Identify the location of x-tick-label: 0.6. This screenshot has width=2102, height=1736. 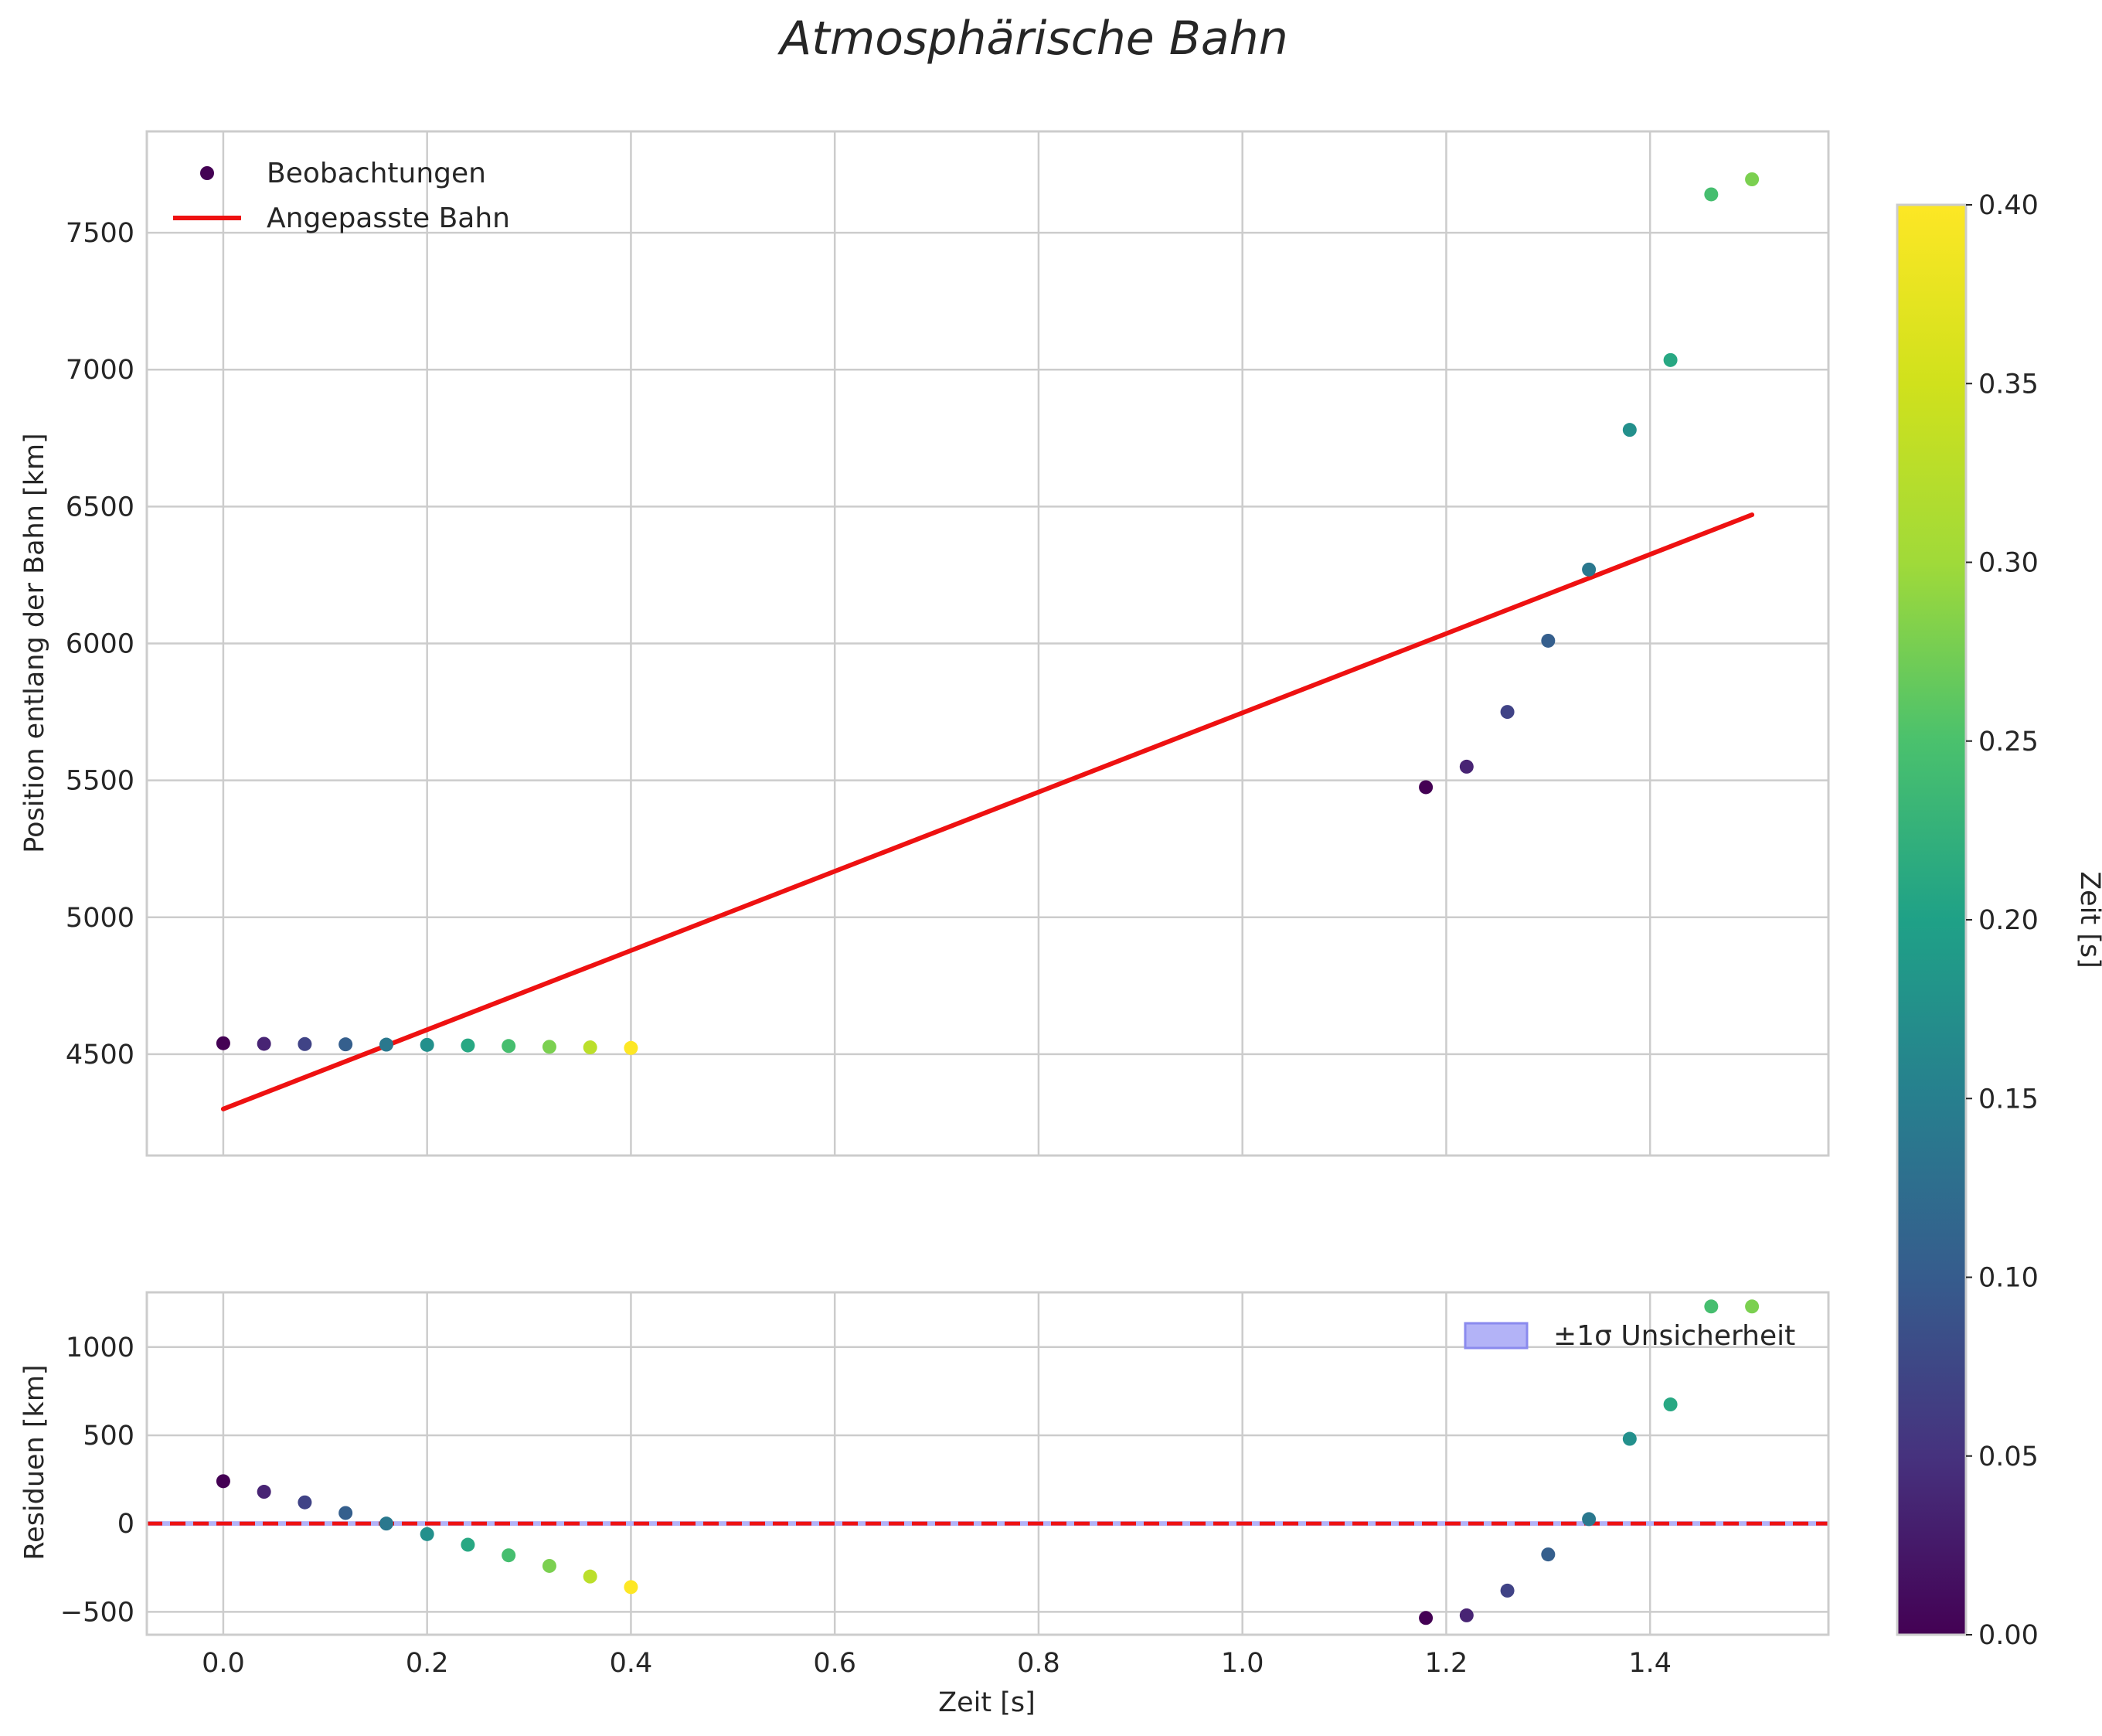
(835, 1664).